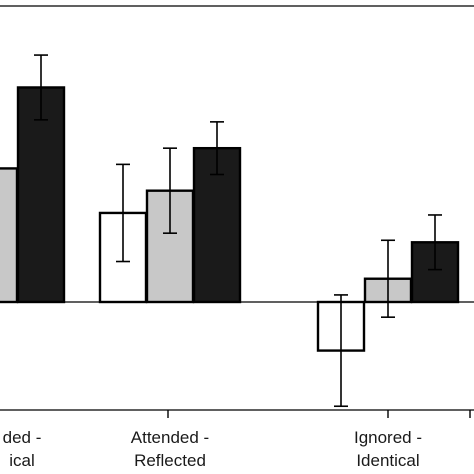 The width and height of the screenshot is (474, 474). Describe the element at coordinates (435, 242) in the screenshot. I see `error-bar-series3-cat3` at that location.